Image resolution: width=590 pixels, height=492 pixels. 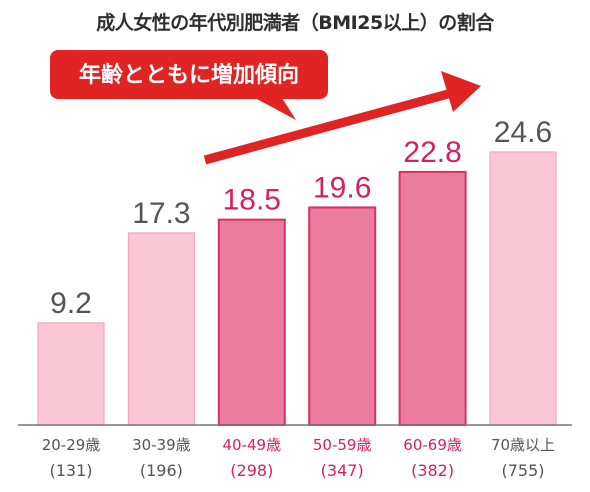 I want to click on count-label: (382), so click(x=432, y=470).